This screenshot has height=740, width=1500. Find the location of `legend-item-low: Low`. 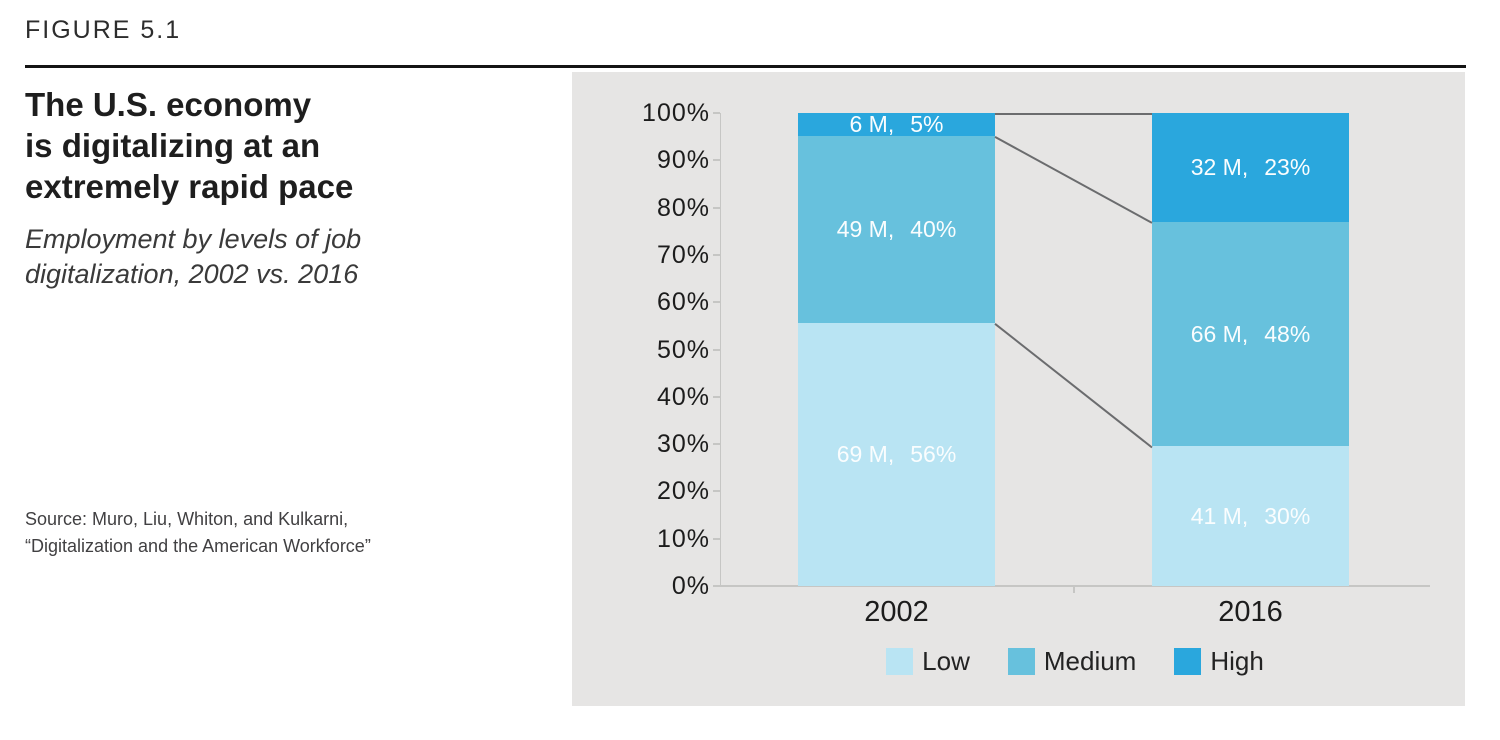

legend-item-low: Low is located at coordinates (928, 661).